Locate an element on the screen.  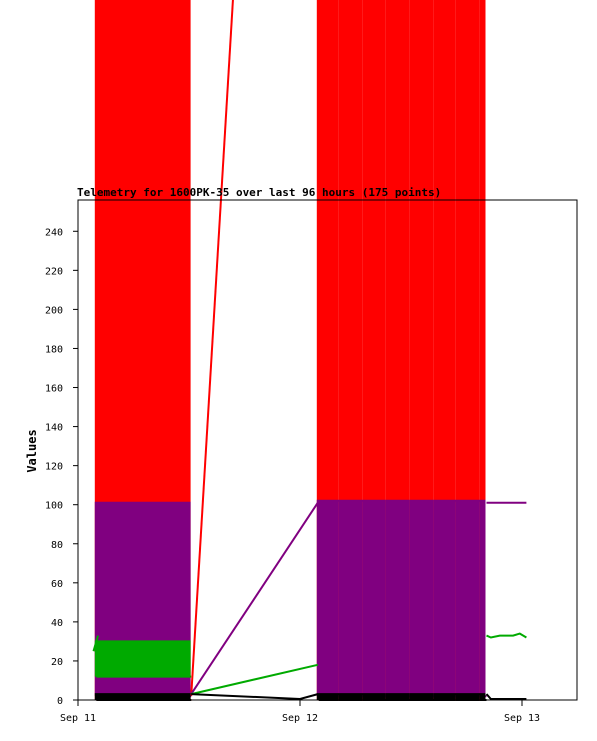
series-2-tail is located at coordinates (506, 635).